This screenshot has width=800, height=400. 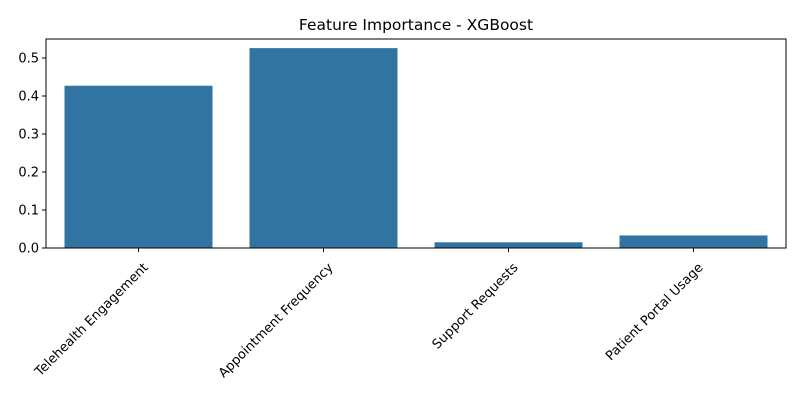 I want to click on bar-telehealth-engagement, so click(x=138, y=167).